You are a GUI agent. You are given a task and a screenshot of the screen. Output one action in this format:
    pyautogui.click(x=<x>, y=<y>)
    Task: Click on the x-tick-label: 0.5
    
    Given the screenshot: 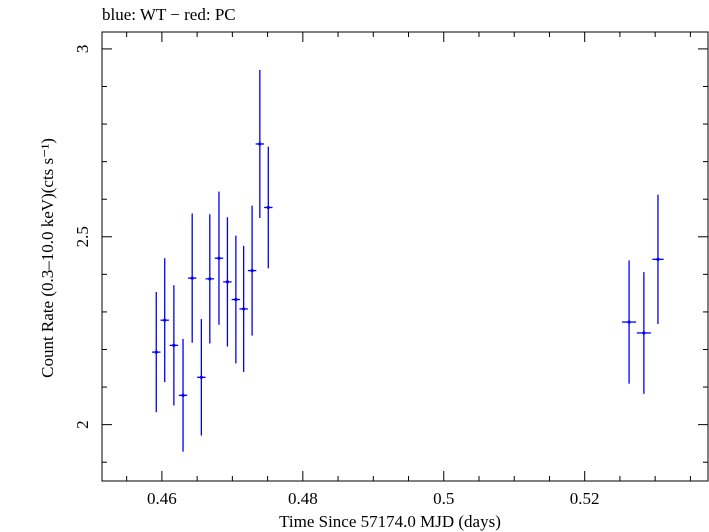 What is the action you would take?
    pyautogui.click(x=443, y=498)
    